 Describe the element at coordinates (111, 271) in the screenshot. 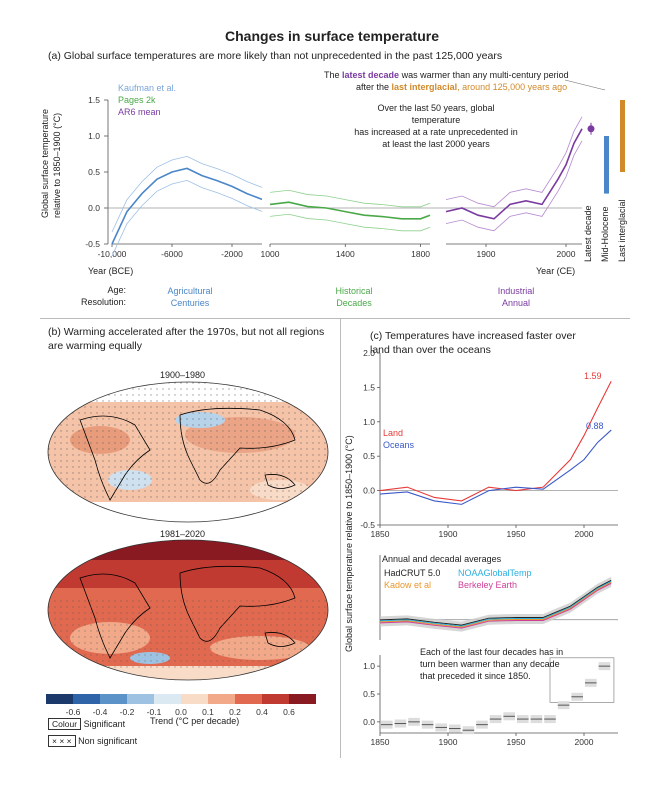

I see `panel-a-xlabel-bce: Year (BCE)` at that location.